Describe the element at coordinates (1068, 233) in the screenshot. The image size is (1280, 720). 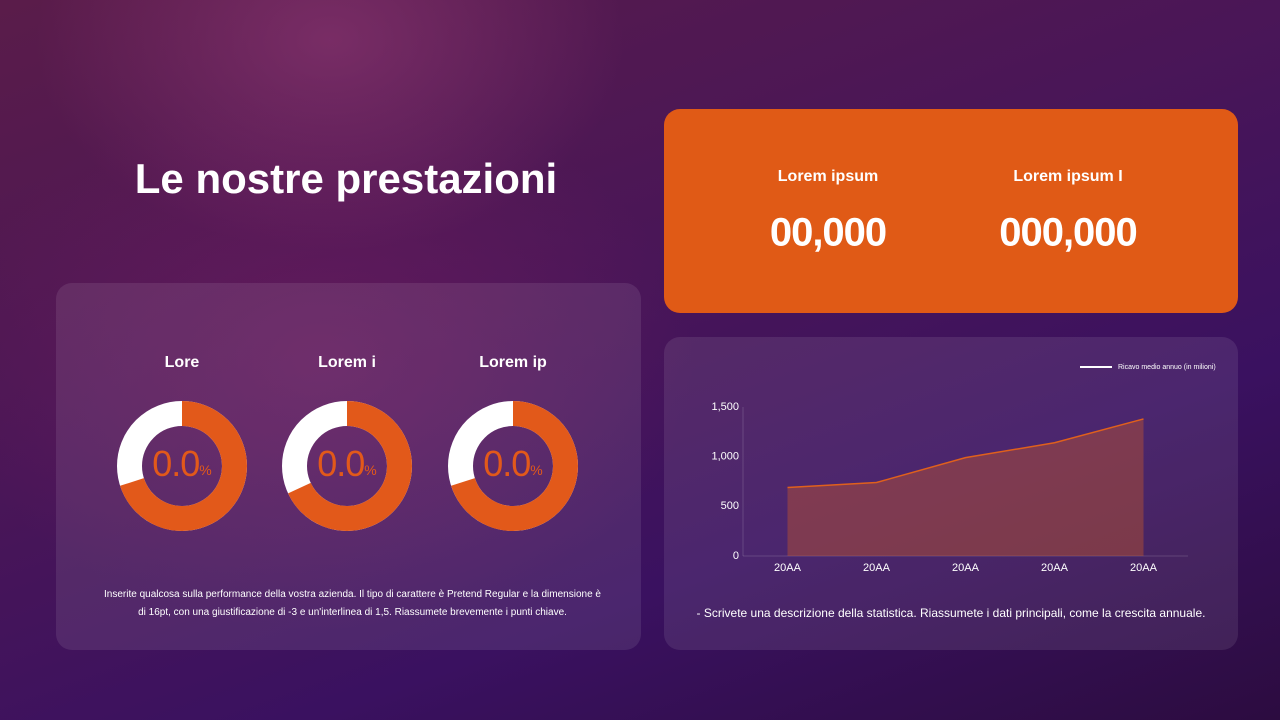
I see `stat-value: 000,000` at that location.